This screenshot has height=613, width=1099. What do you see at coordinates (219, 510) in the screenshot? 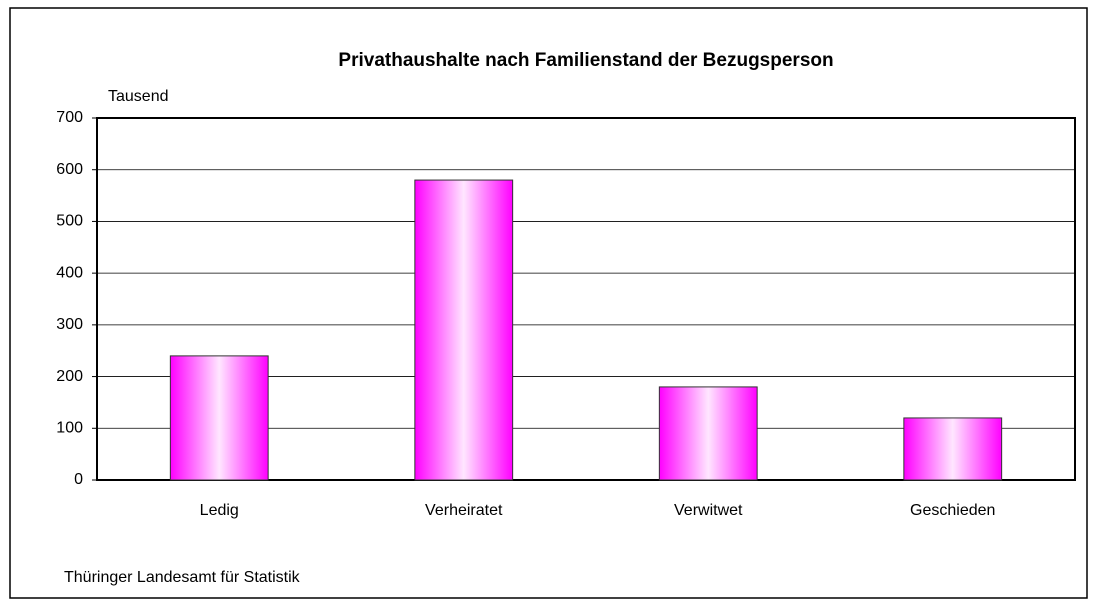
I see `x-tick-label: Ledig` at bounding box center [219, 510].